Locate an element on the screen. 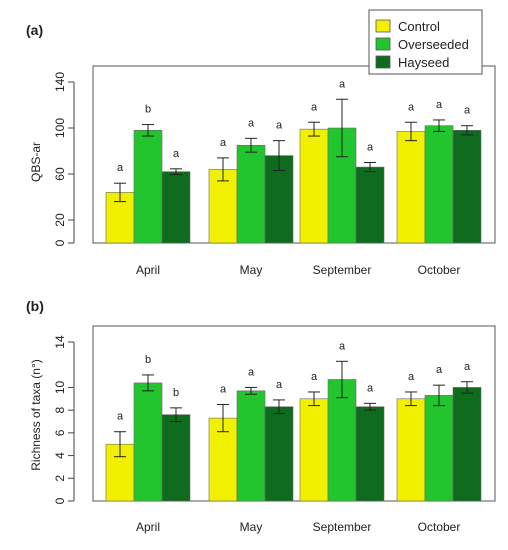  legend-label: Control is located at coordinates (419, 26).